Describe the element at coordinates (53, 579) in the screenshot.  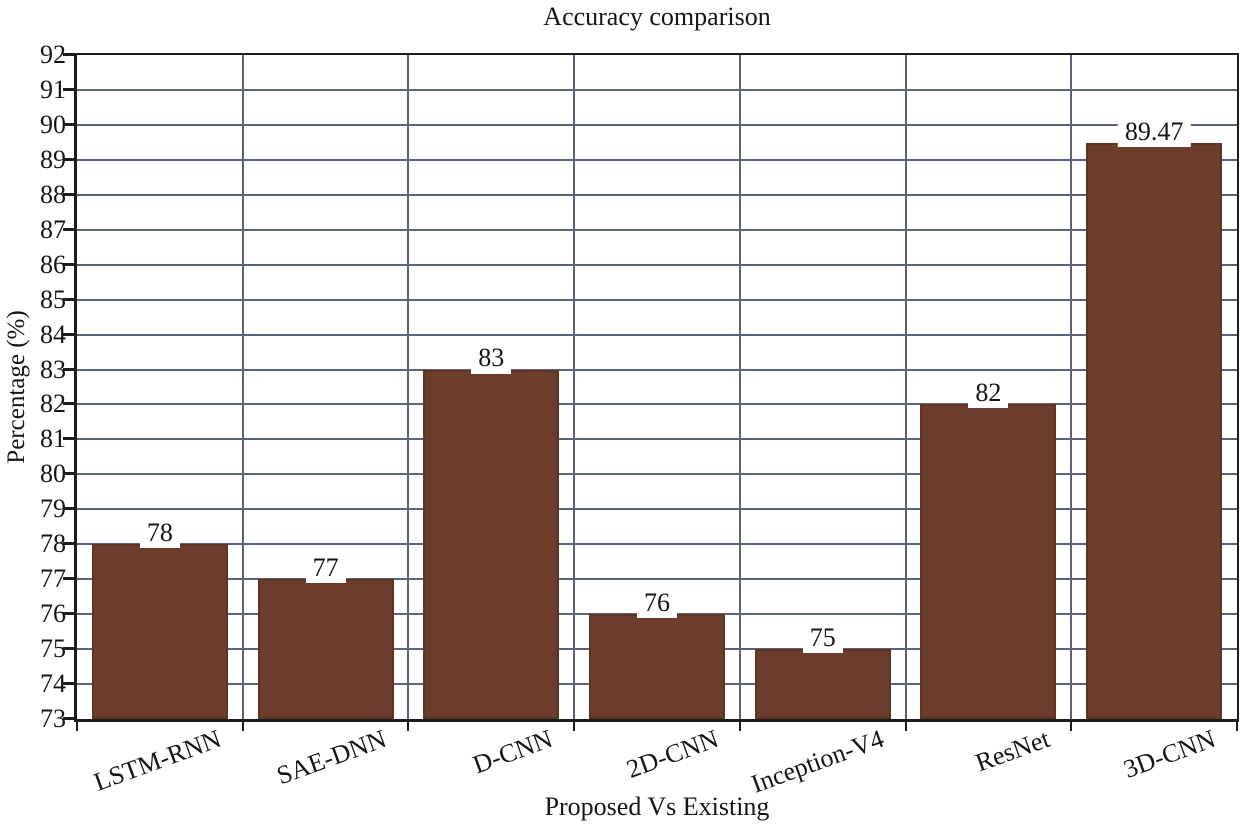
I see `y-tick-label: 77` at that location.